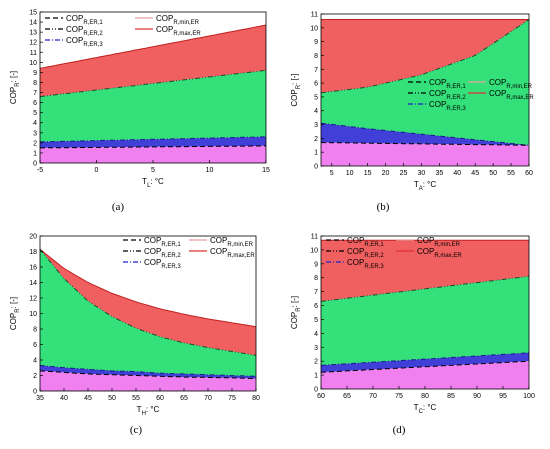 The height and width of the screenshot is (449, 550). I want to click on x-axis-label: TA: °C, so click(425, 186).